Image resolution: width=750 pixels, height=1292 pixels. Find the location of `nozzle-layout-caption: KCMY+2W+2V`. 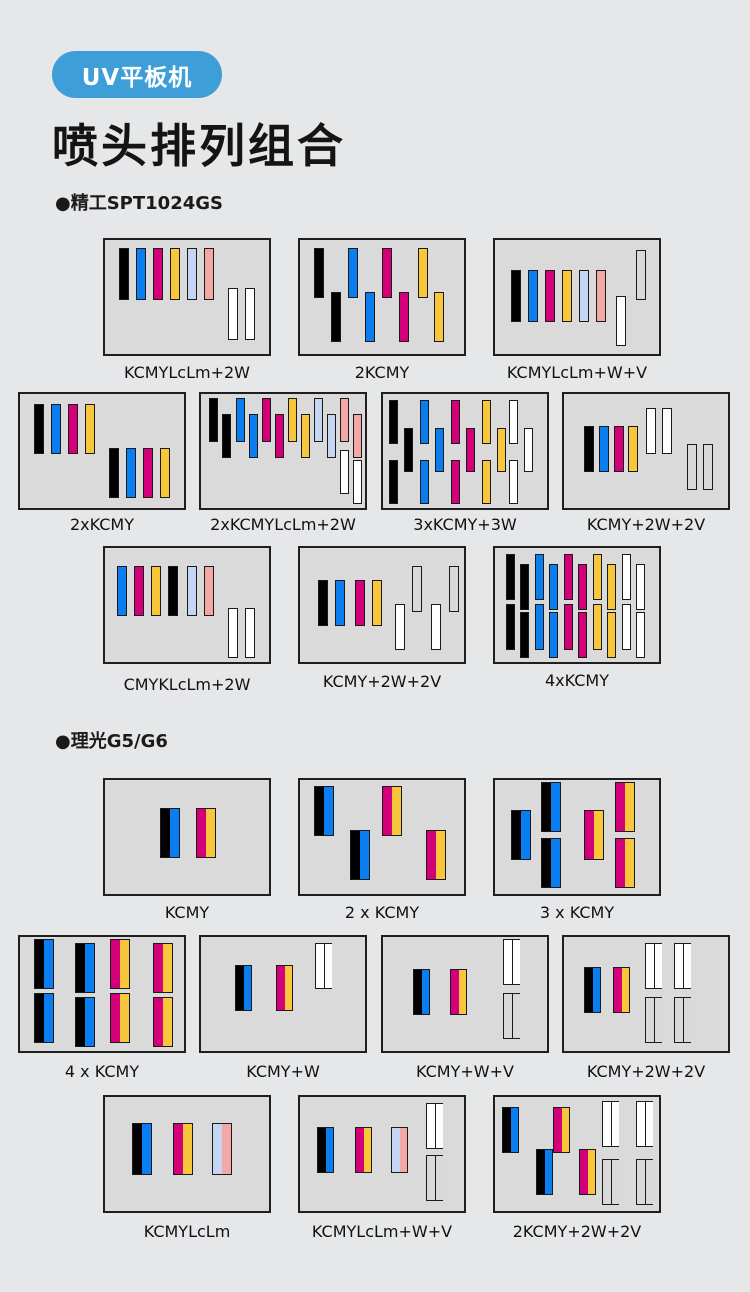

nozzle-layout-caption: KCMY+2W+2V is located at coordinates (646, 1071).